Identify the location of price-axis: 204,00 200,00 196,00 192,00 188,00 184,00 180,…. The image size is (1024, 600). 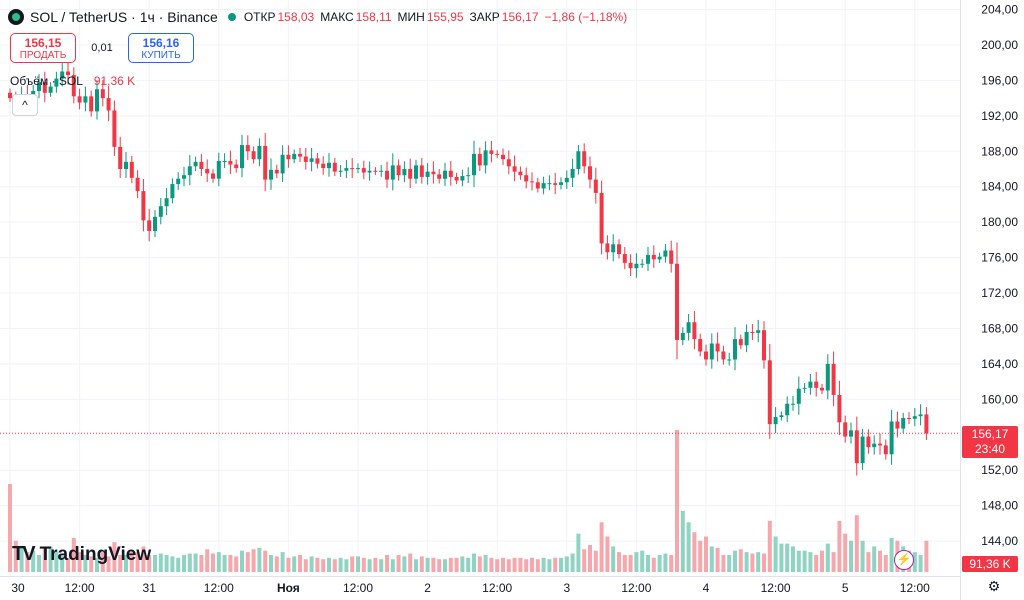
(999, 276).